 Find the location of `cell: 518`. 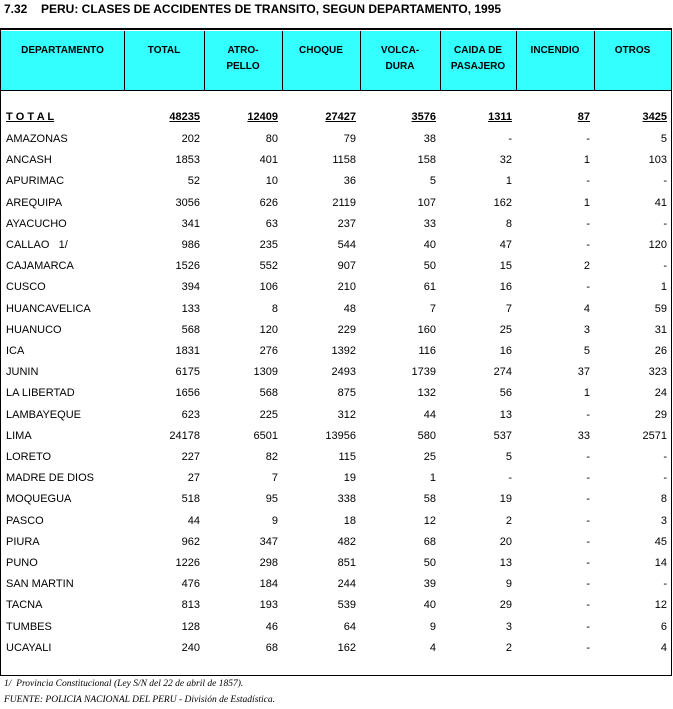

cell: 518 is located at coordinates (190, 499).